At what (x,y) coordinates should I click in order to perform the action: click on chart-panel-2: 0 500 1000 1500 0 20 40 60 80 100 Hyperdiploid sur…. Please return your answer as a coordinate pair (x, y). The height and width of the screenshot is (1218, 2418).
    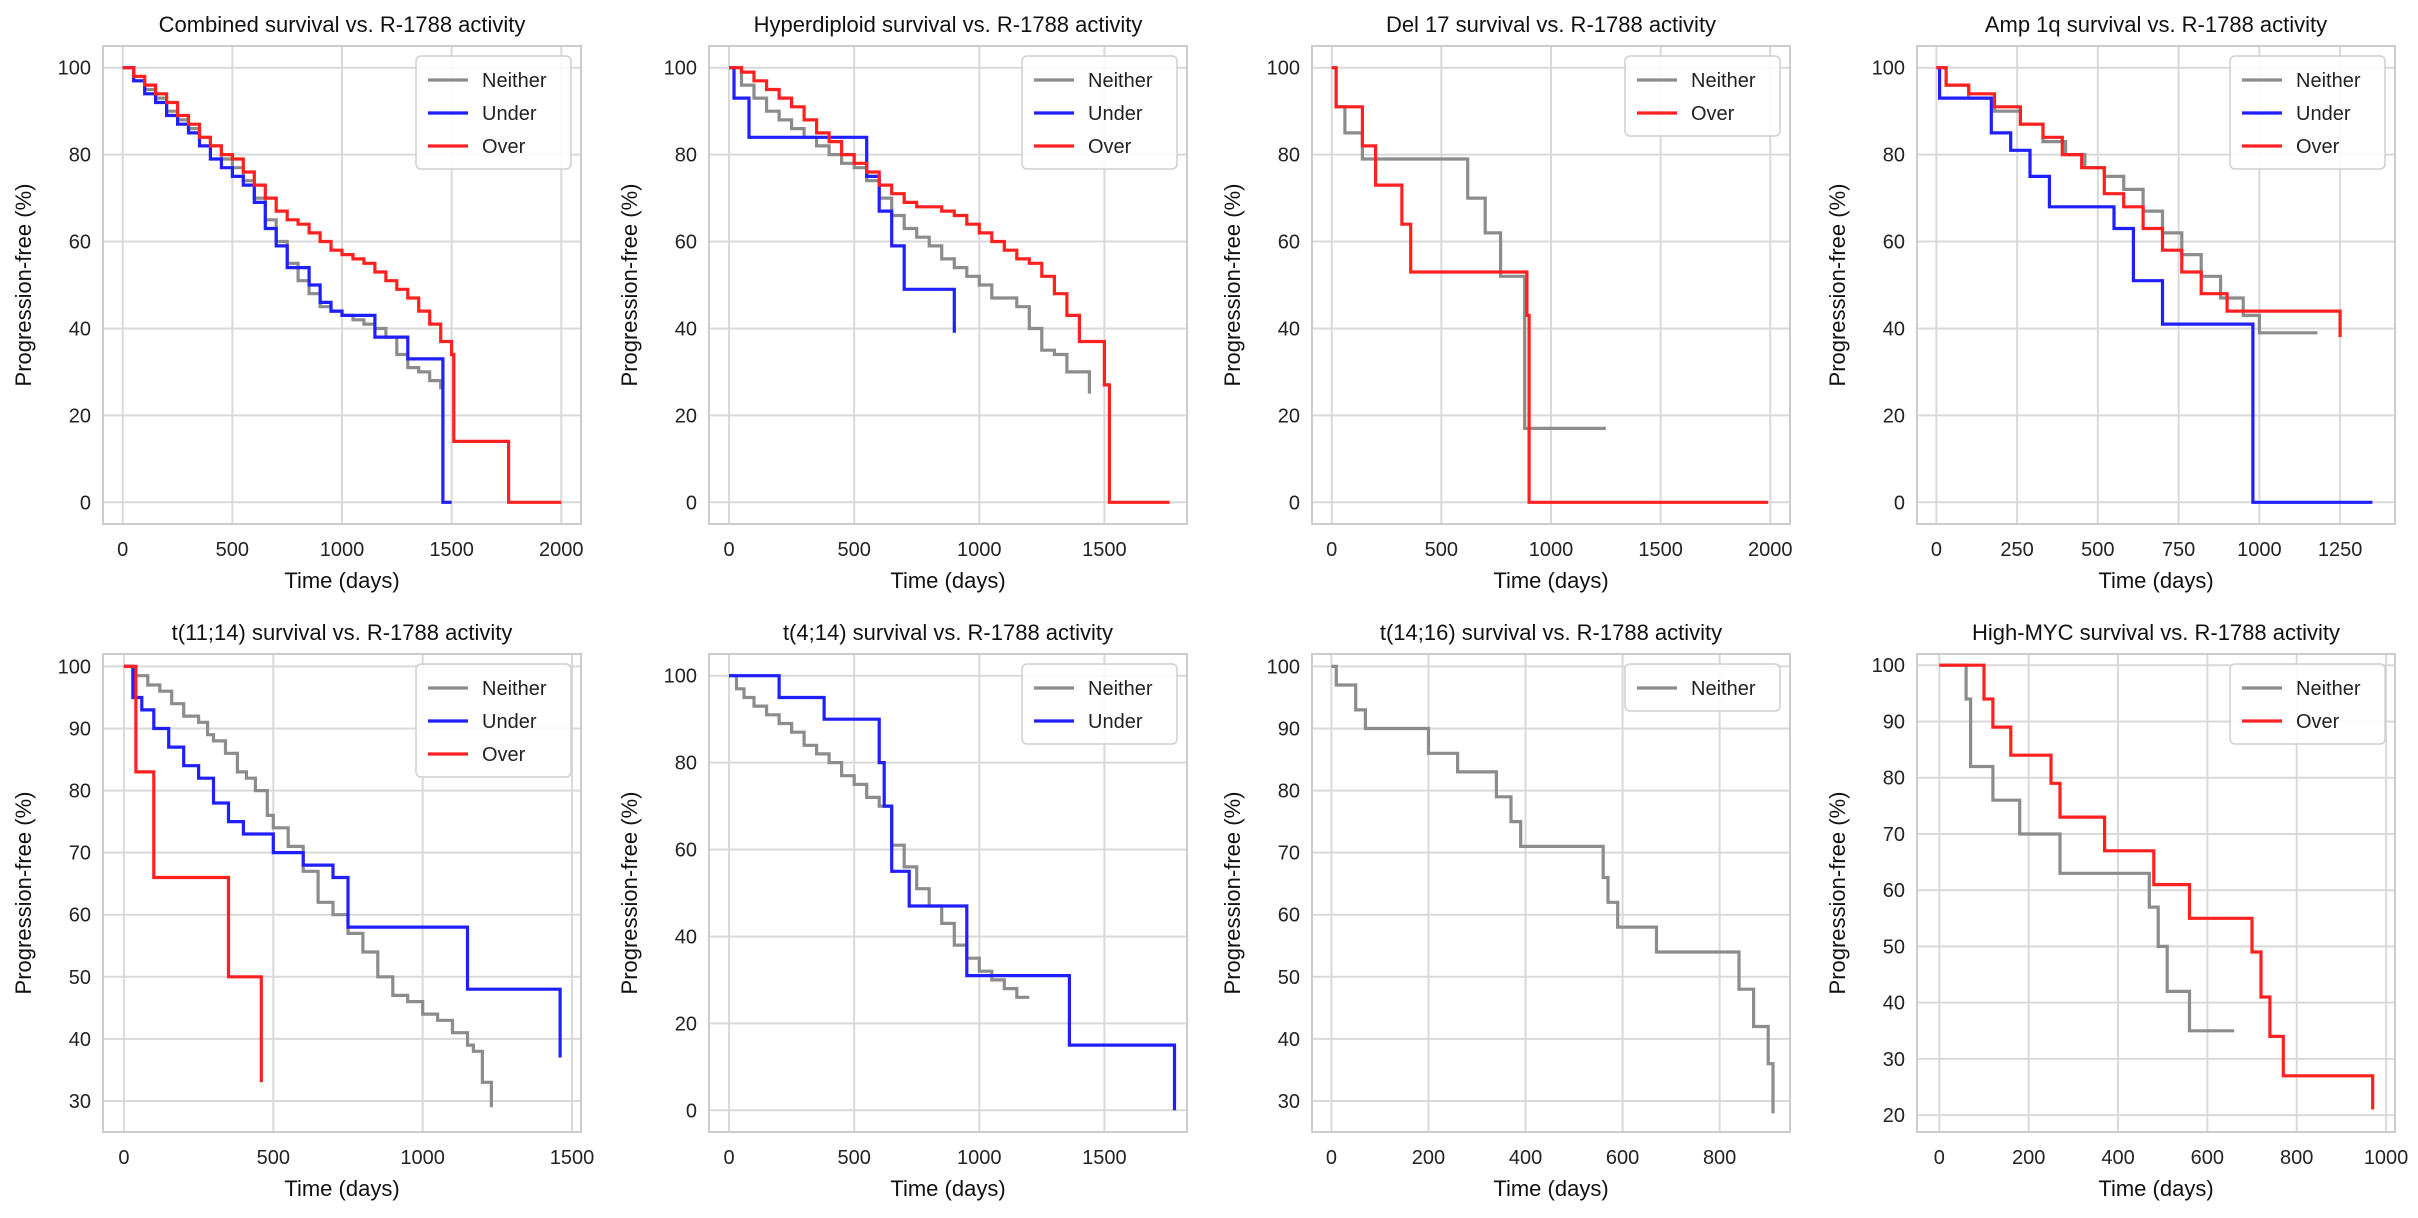
    Looking at the image, I should click on (902, 302).